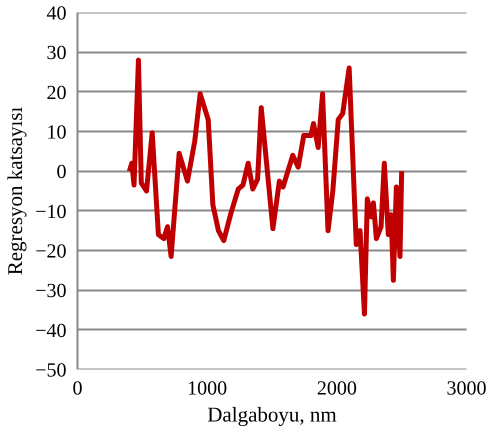 The height and width of the screenshot is (429, 496). Describe the element at coordinates (50, 371) in the screenshot. I see `y-tick-label: −50` at that location.